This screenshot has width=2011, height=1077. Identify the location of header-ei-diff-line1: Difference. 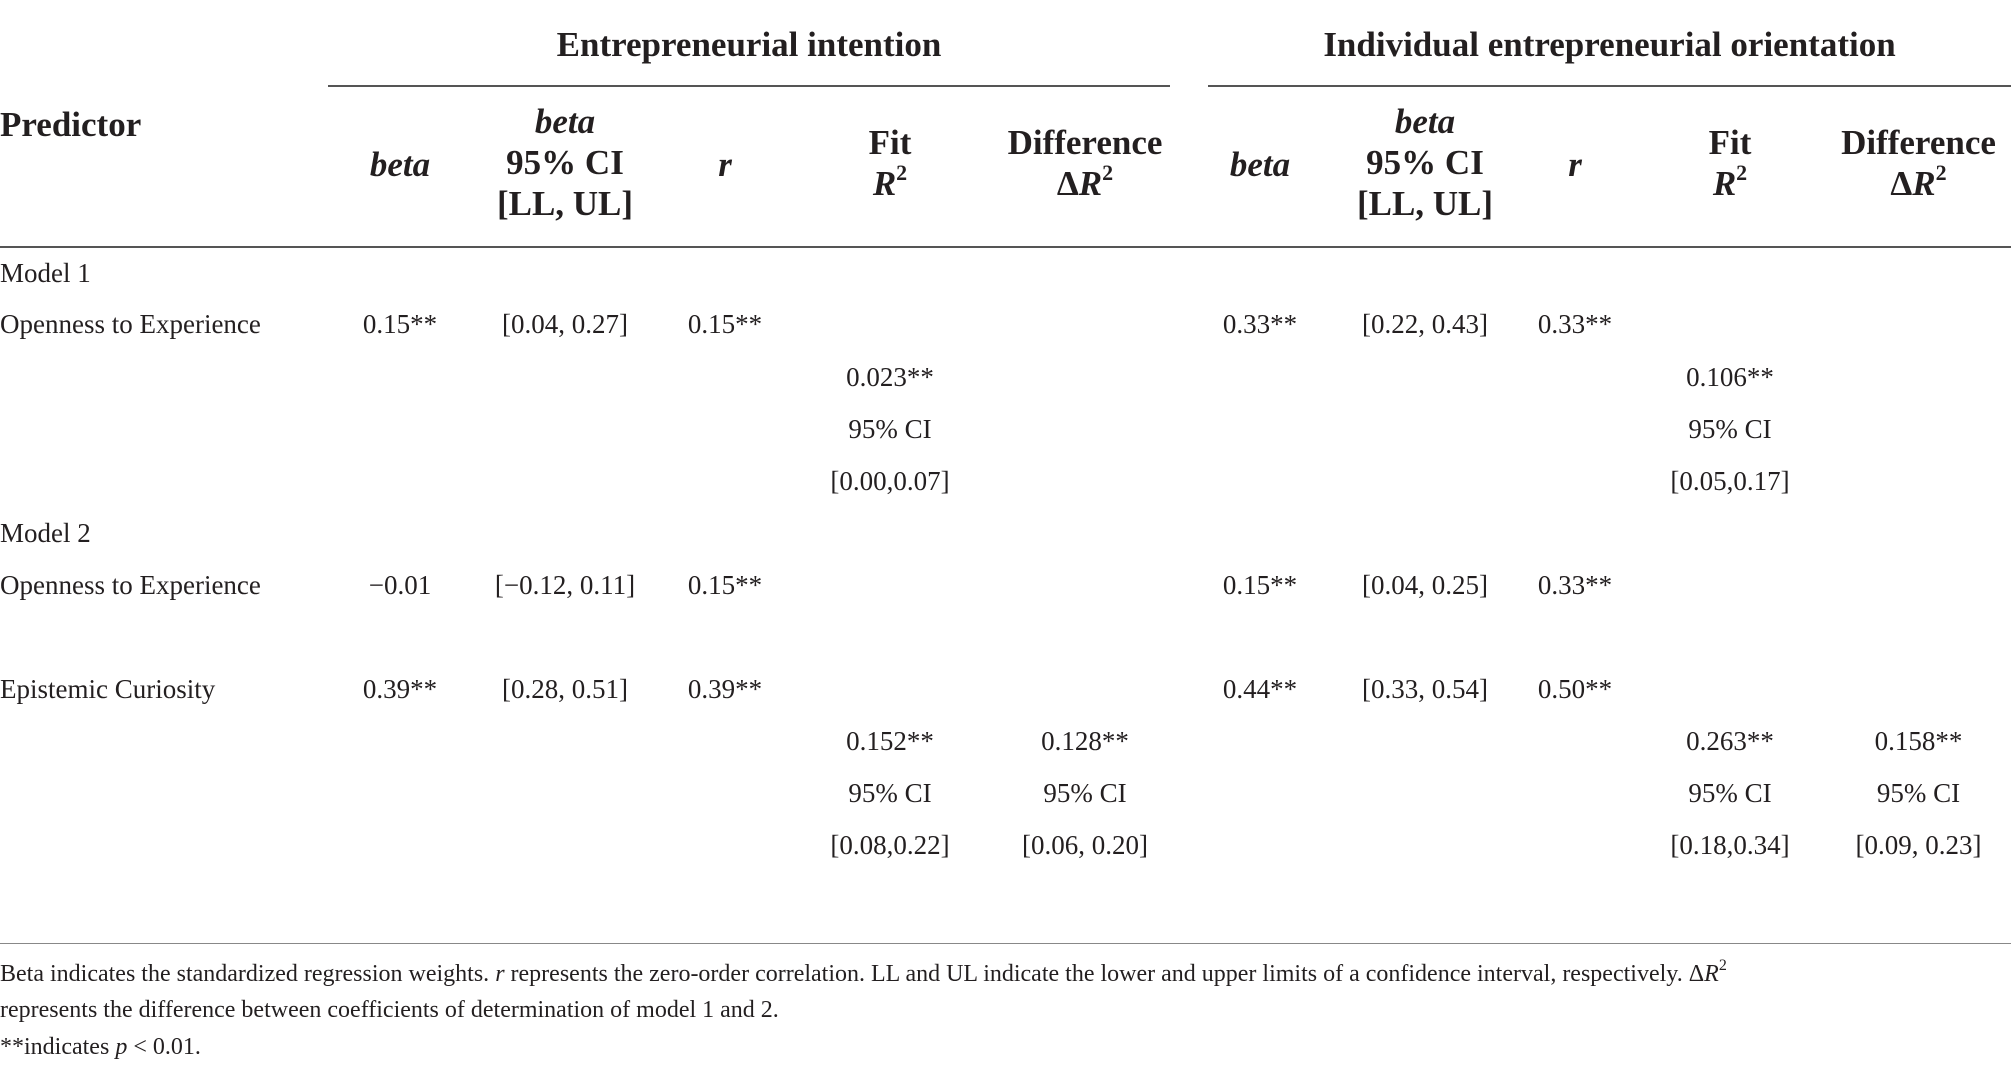
(1085, 142).